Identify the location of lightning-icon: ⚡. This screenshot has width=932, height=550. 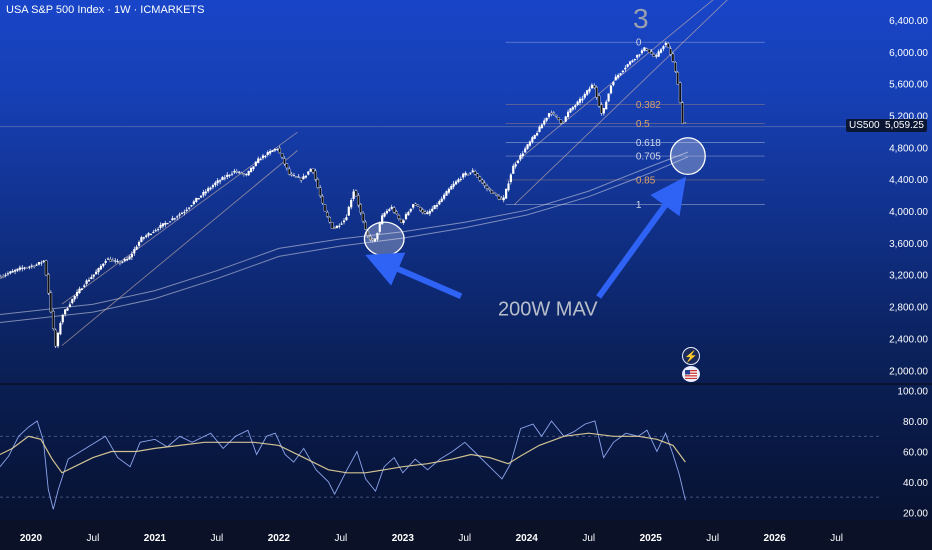
(691, 356).